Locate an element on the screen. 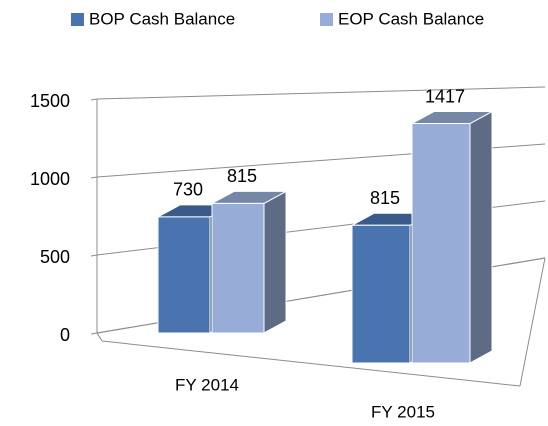 The height and width of the screenshot is (426, 548). grid-line is located at coordinates (321, 93).